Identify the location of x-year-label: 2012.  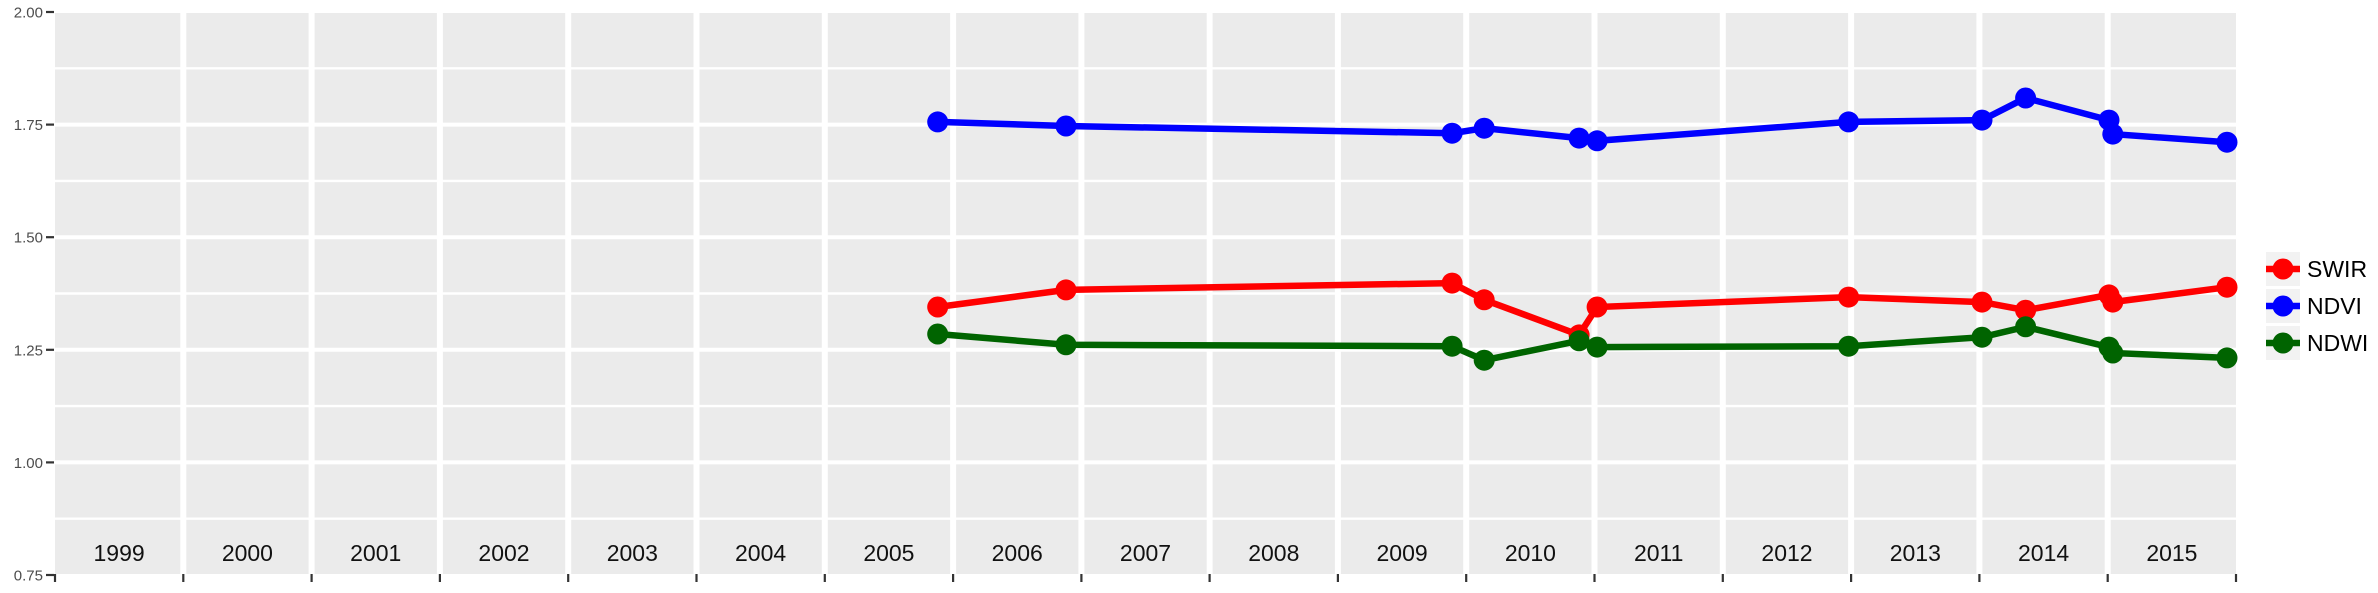
(1786, 553).